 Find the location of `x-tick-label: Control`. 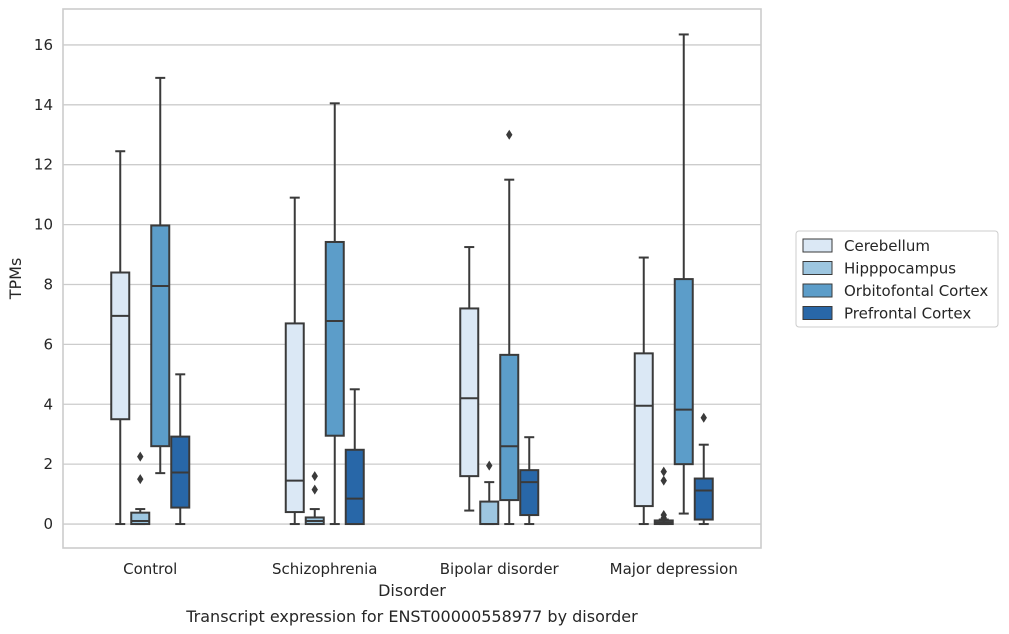

x-tick-label: Control is located at coordinates (150, 569).